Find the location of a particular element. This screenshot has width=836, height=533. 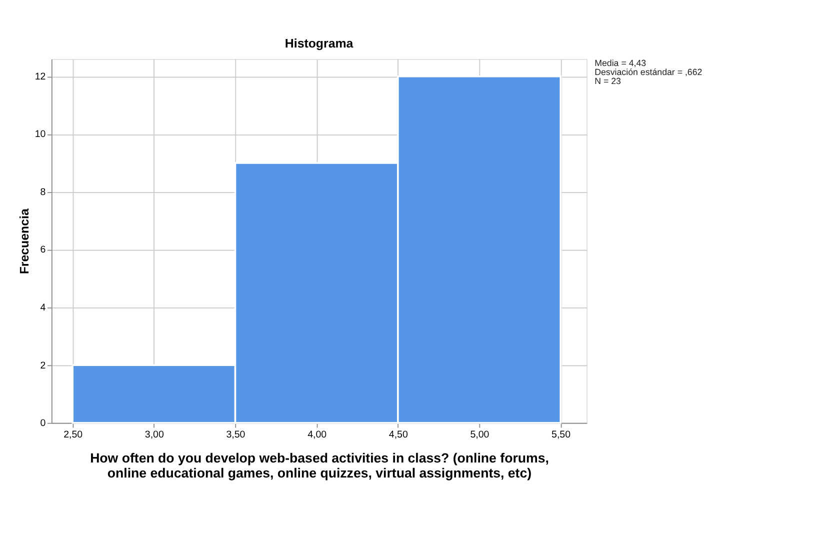

text: Media = 4,43 Desviación estándar = ,662 N = 23 is located at coordinates (648, 72).